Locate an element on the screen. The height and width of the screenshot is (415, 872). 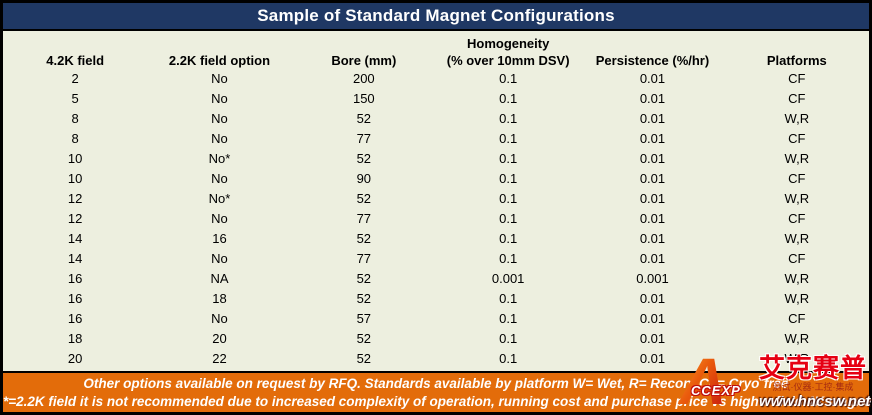
header-group-row: Homogeneity is located at coordinates (436, 43).